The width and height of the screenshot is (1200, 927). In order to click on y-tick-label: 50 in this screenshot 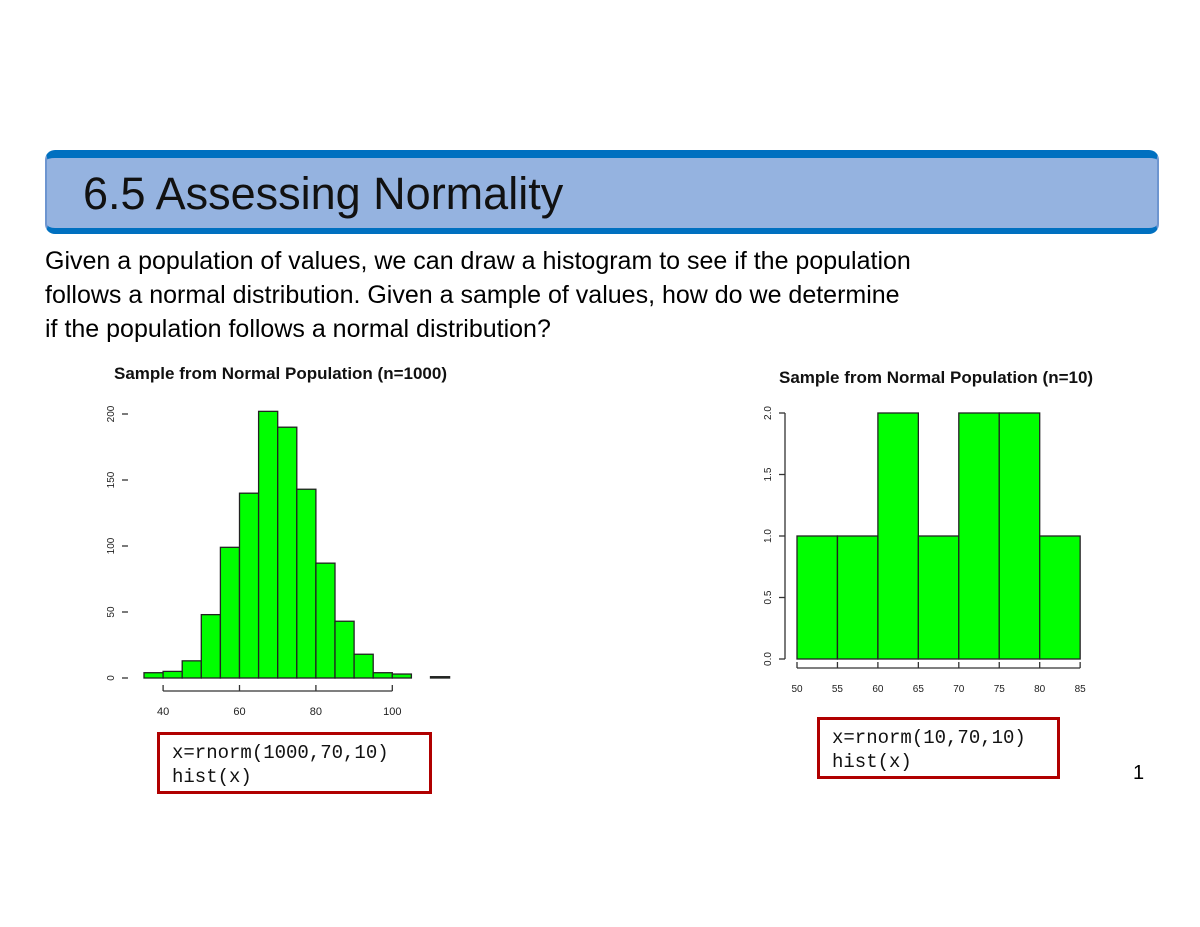, I will do `click(111, 612)`.